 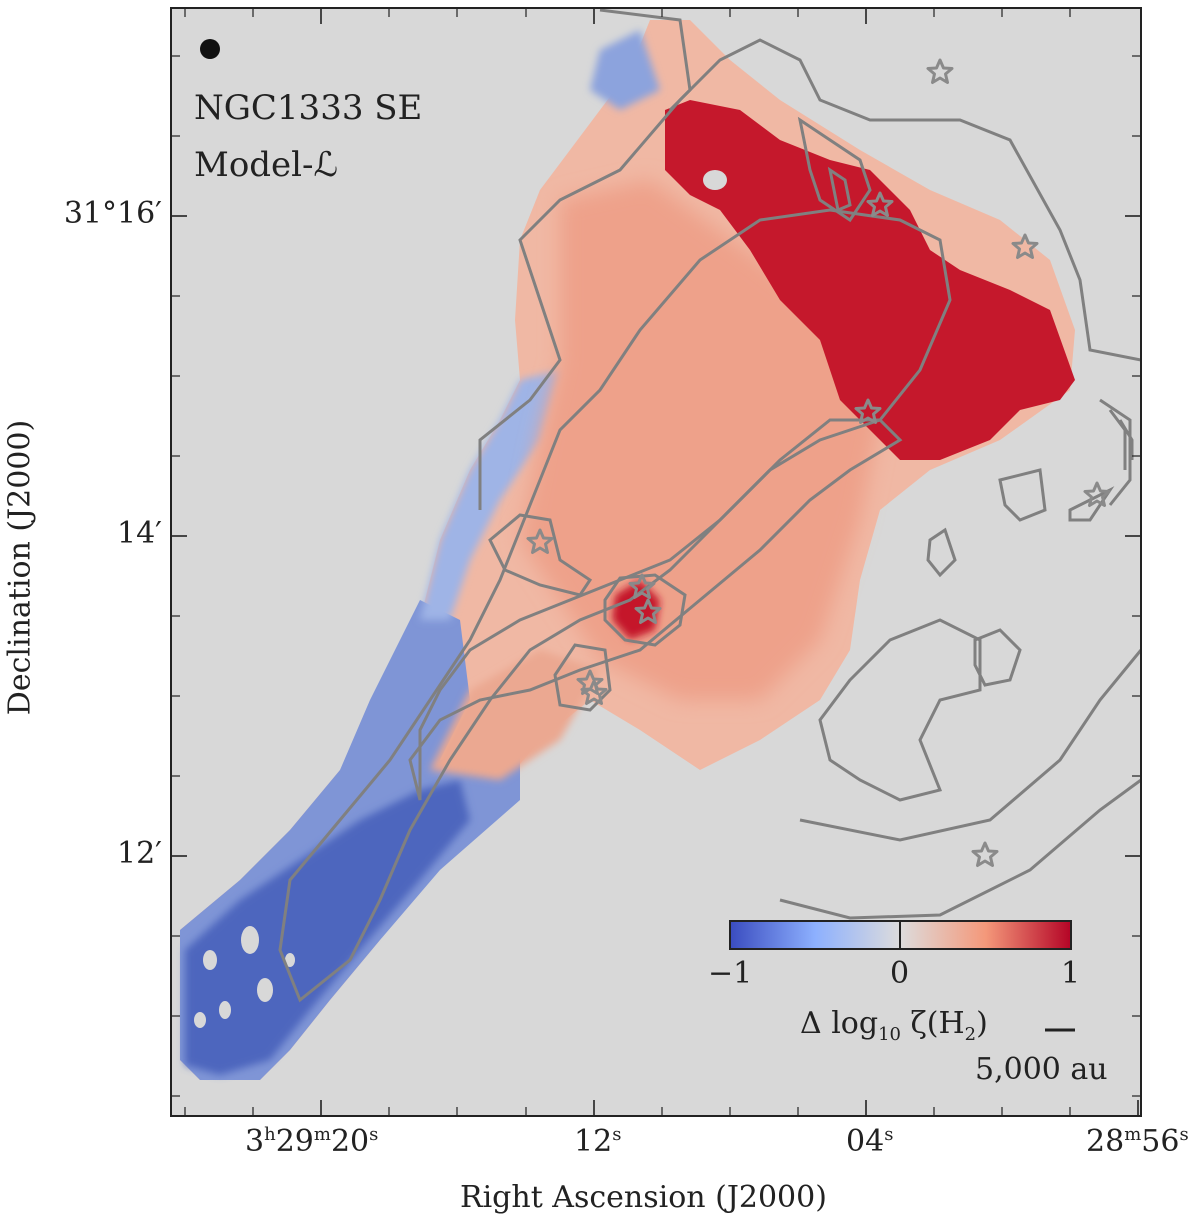 I want to click on blue-edge-west, so click(x=490, y=495).